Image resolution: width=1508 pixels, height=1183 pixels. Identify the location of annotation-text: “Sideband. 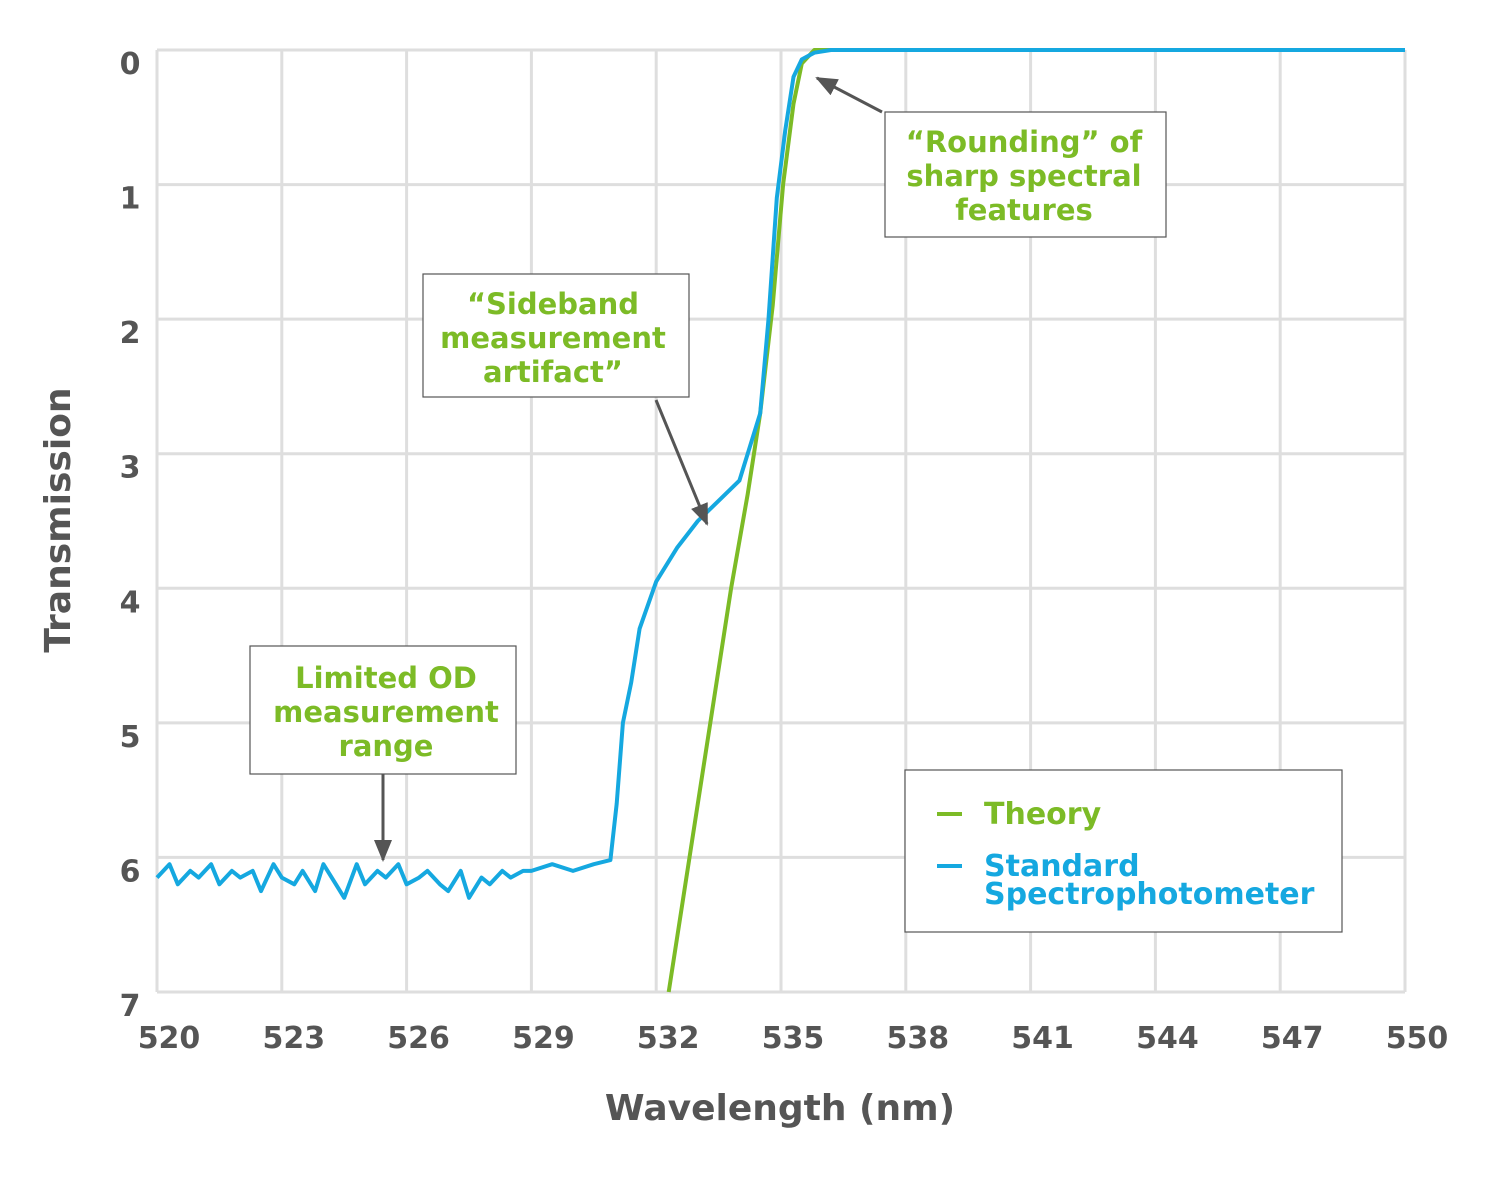
(553, 304).